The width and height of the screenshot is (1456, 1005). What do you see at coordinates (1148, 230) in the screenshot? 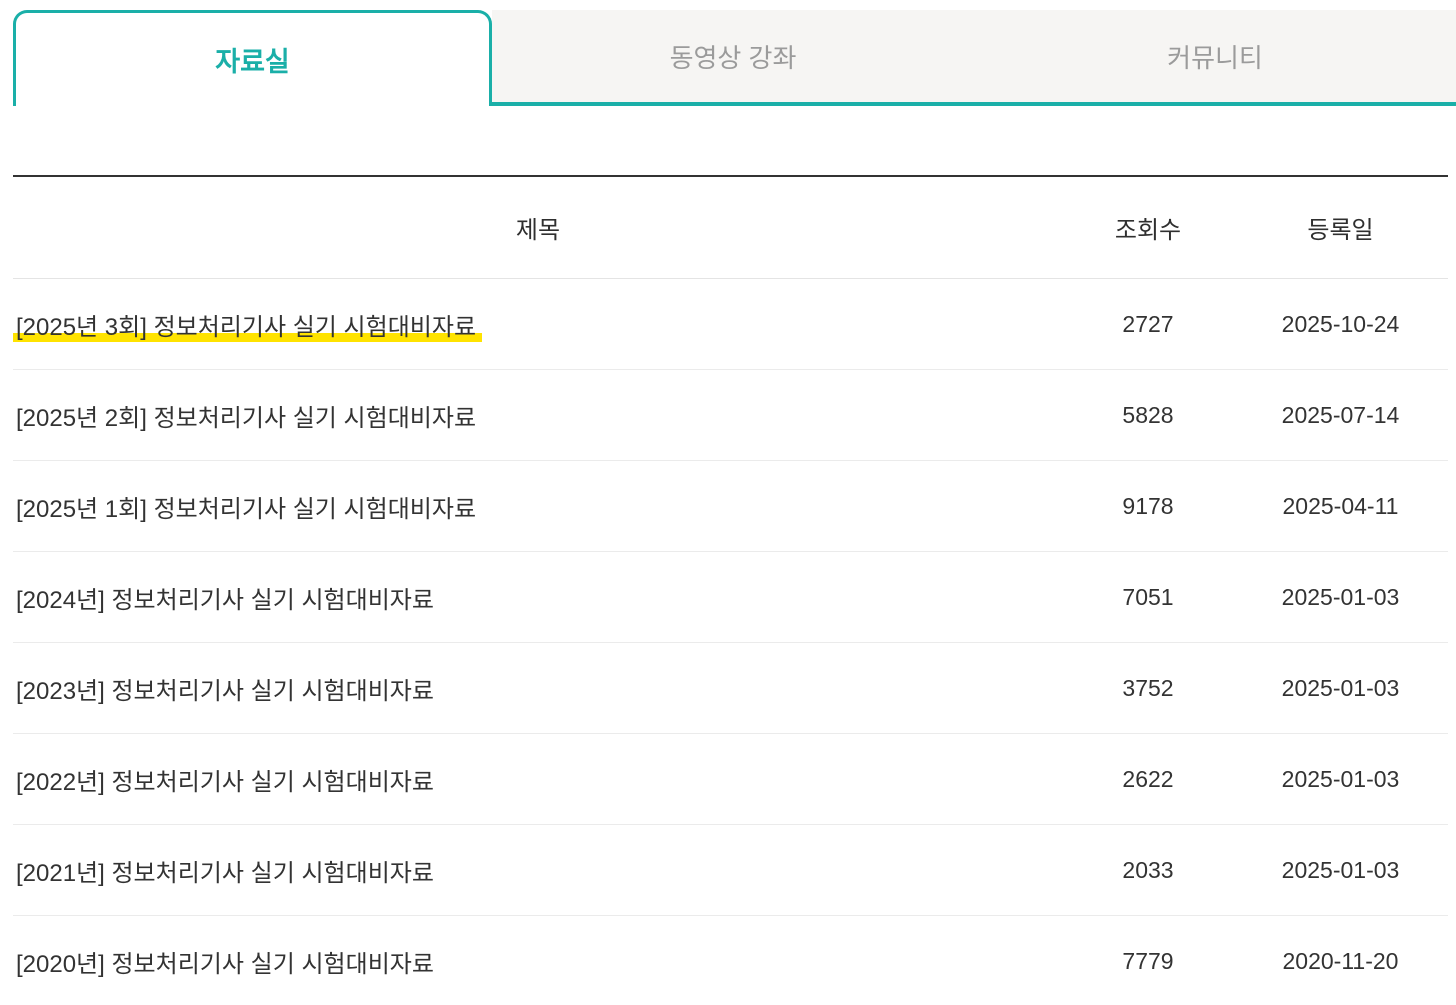
I see `header-views: 조회수` at bounding box center [1148, 230].